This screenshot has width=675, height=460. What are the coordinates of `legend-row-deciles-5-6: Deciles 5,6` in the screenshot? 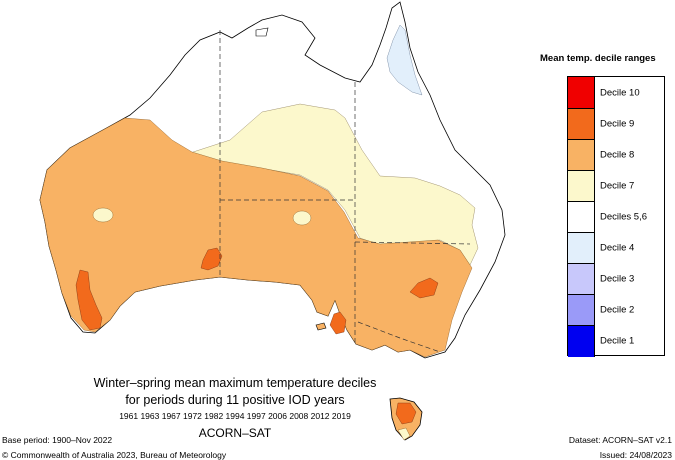 It's located at (616, 216).